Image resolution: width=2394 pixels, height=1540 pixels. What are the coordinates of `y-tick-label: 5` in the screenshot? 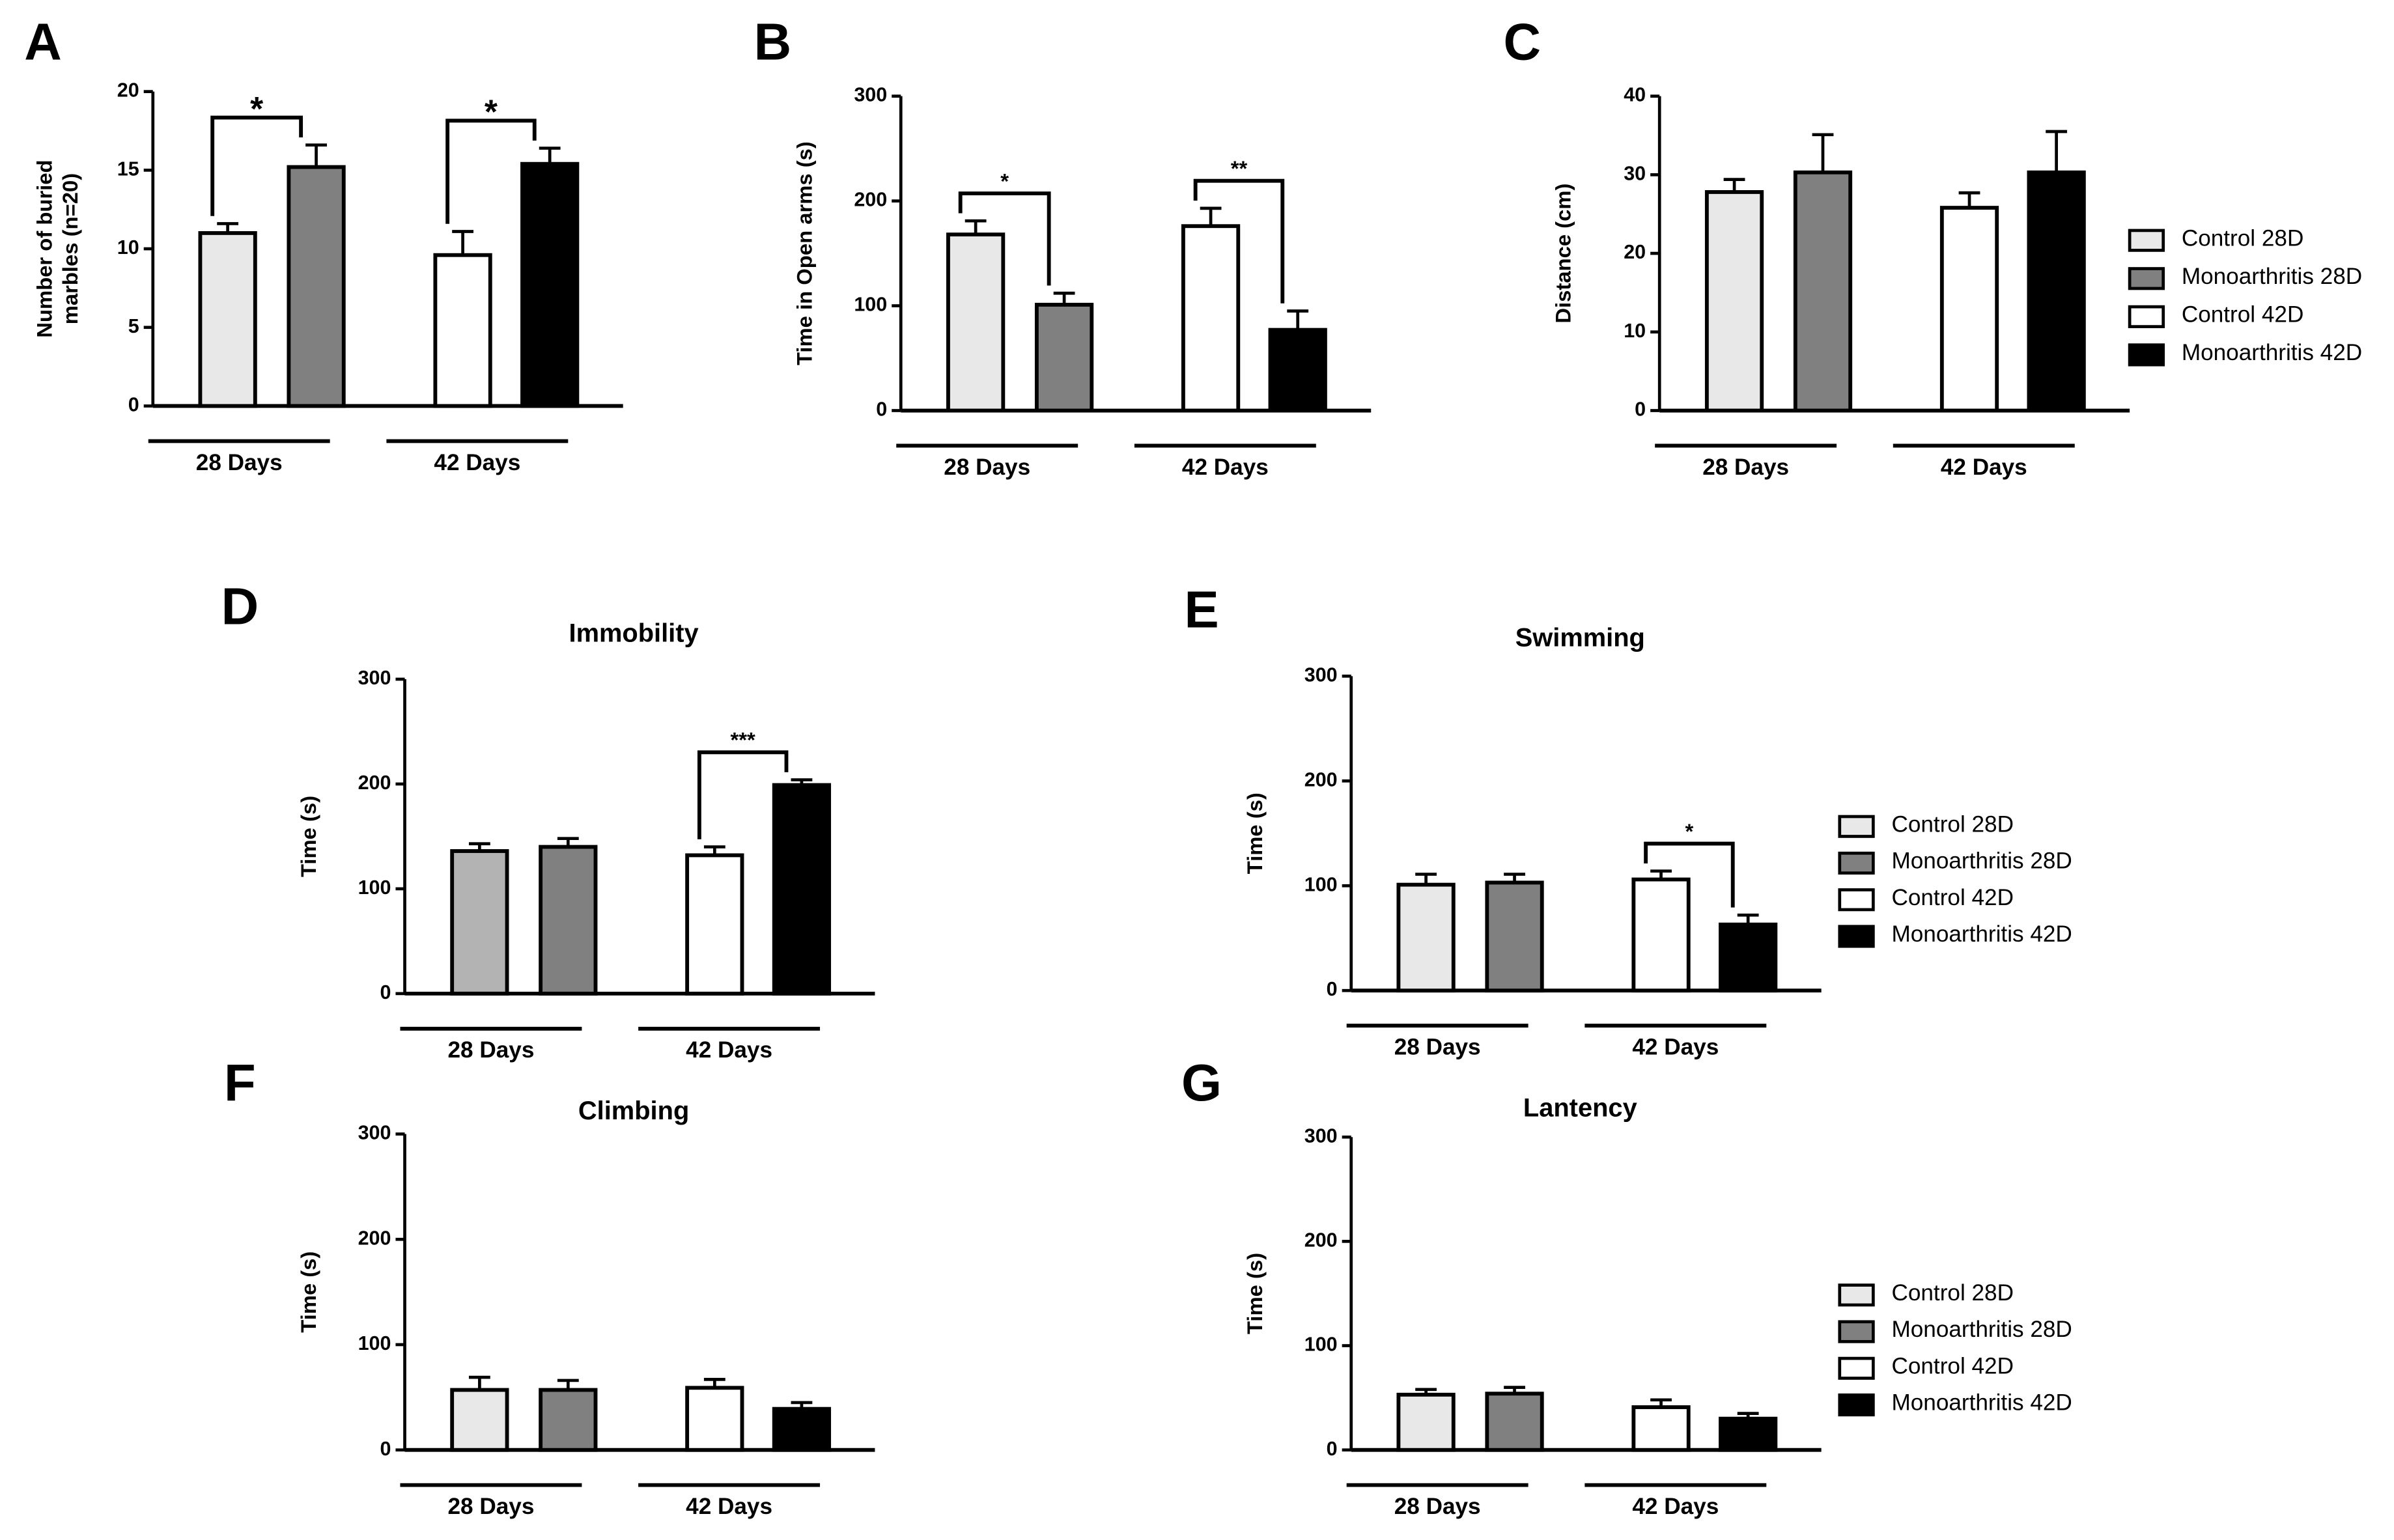 It's located at (133, 326).